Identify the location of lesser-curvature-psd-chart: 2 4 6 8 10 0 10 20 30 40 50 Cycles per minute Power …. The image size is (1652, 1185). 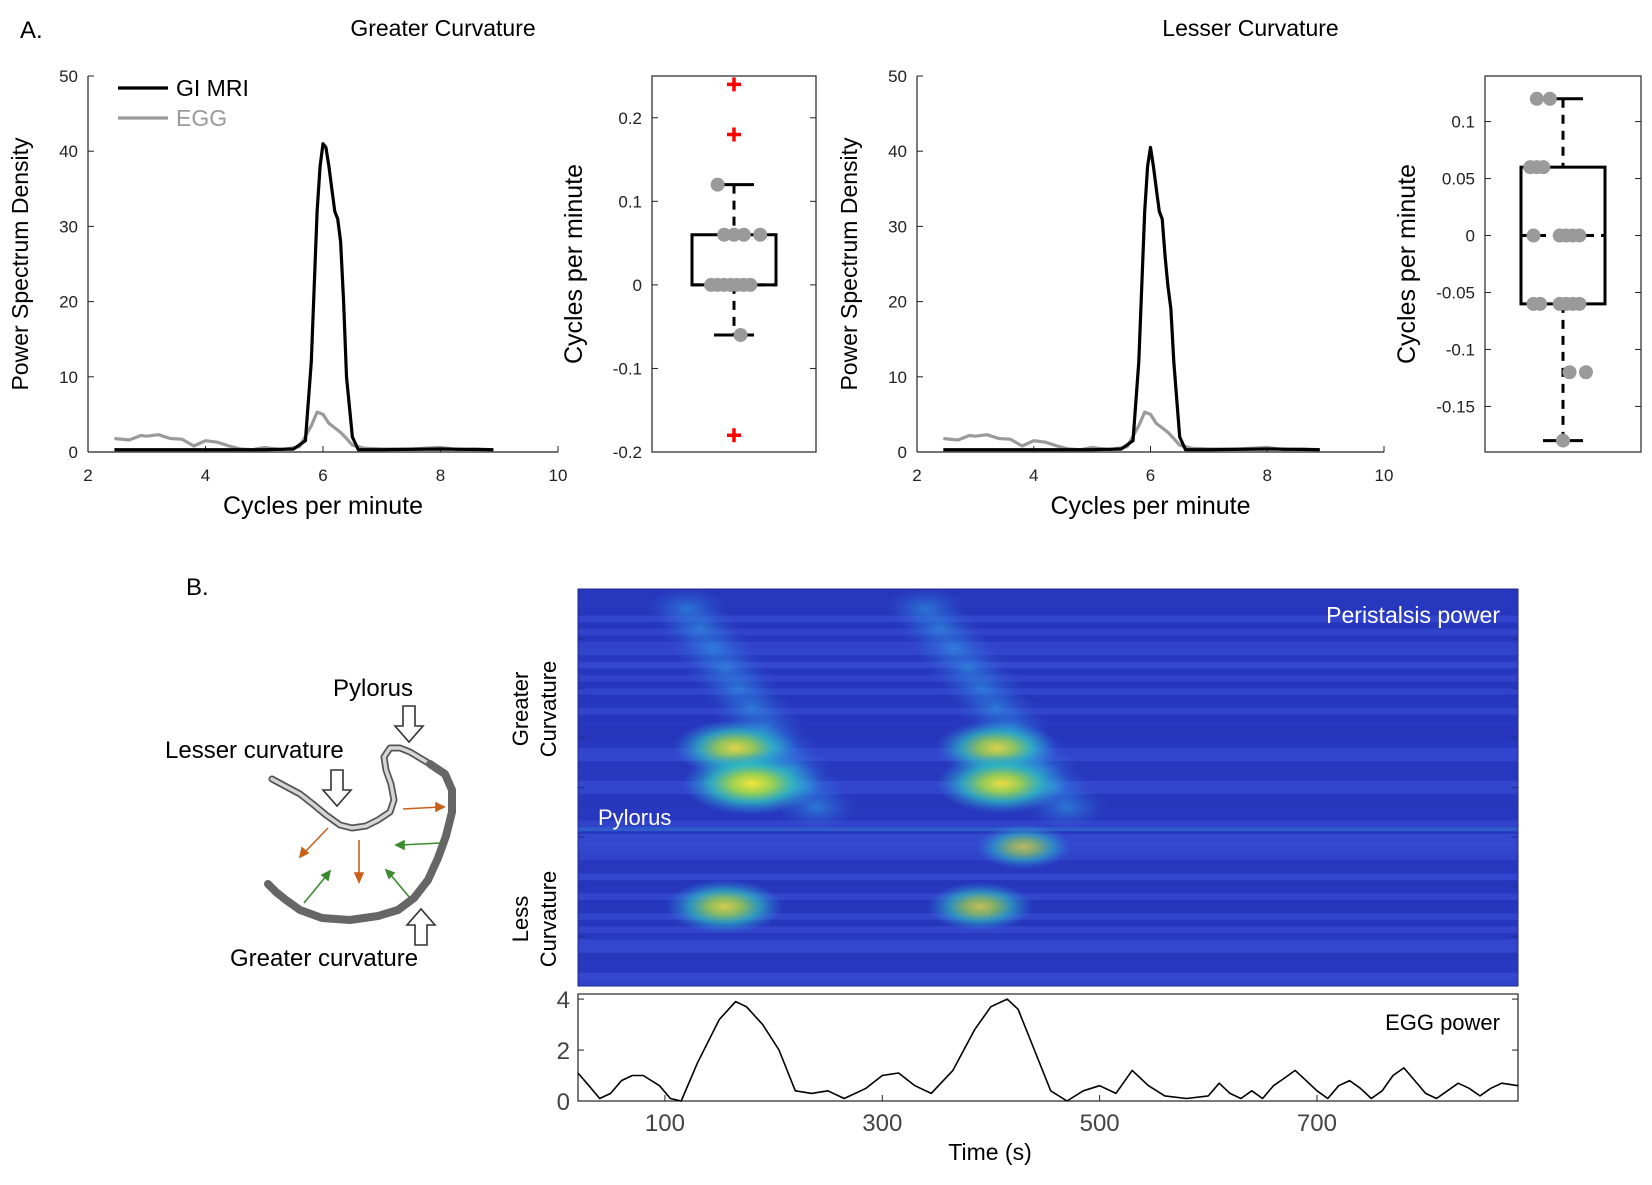
(1114, 267).